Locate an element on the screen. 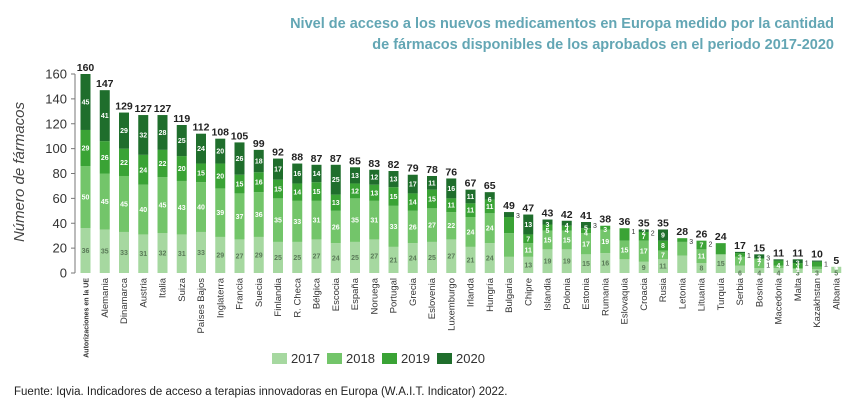  bar-total-label: 38 is located at coordinates (605, 220).